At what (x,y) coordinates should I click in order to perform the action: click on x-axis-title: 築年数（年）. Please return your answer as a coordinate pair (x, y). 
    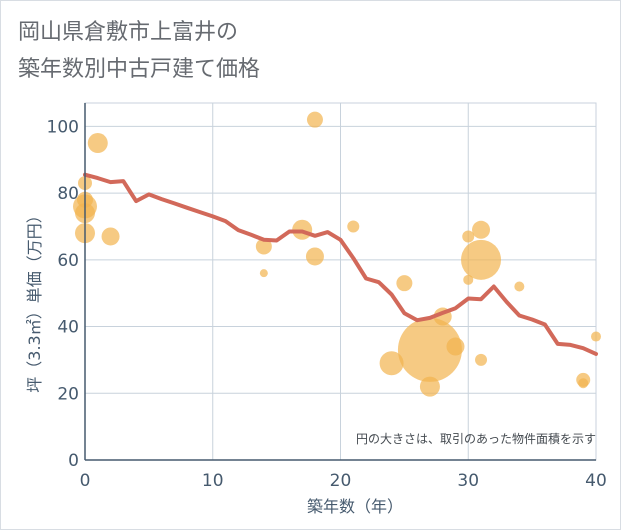
    Looking at the image, I should click on (355, 506).